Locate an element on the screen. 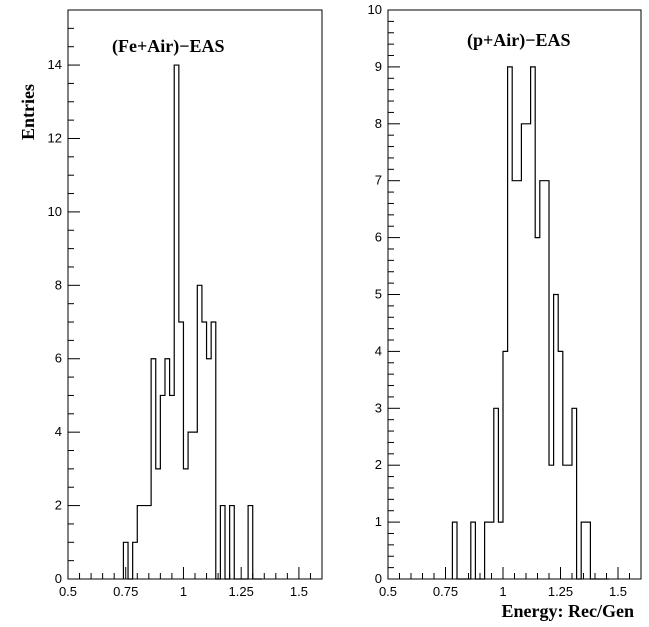  p-air-y-tick-label: 6 is located at coordinates (378, 237).